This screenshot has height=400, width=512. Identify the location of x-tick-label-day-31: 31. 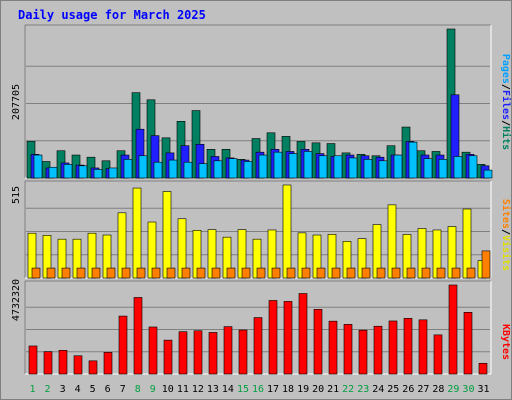
(483, 389).